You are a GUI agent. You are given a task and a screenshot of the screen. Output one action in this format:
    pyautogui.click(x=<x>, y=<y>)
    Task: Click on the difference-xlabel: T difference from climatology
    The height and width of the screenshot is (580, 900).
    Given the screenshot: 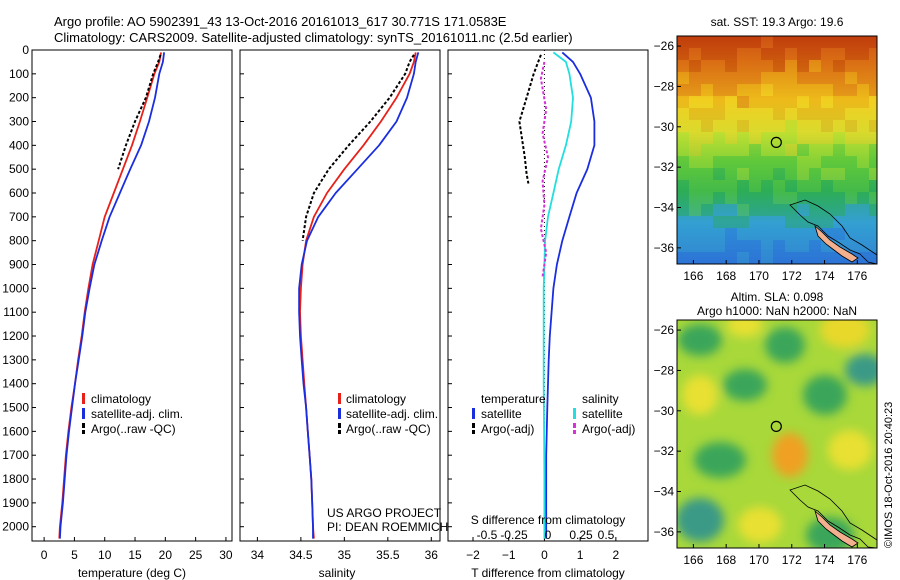 What is the action you would take?
    pyautogui.click(x=548, y=573)
    